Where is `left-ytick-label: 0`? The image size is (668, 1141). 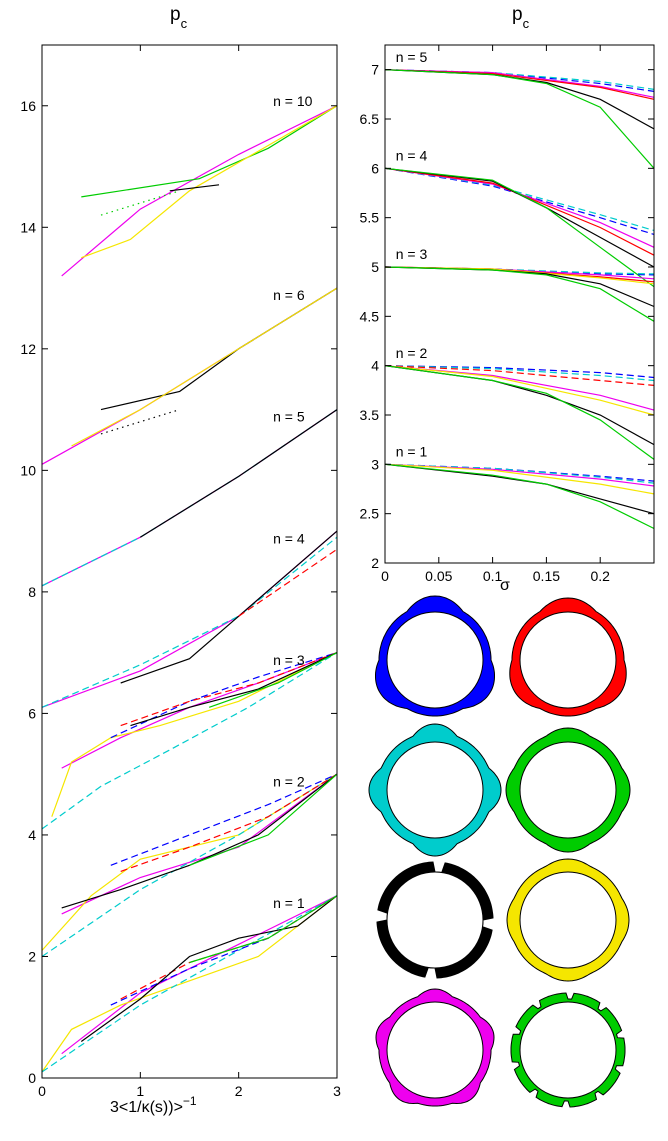
left-ytick-label: 0 is located at coordinates (32, 1078).